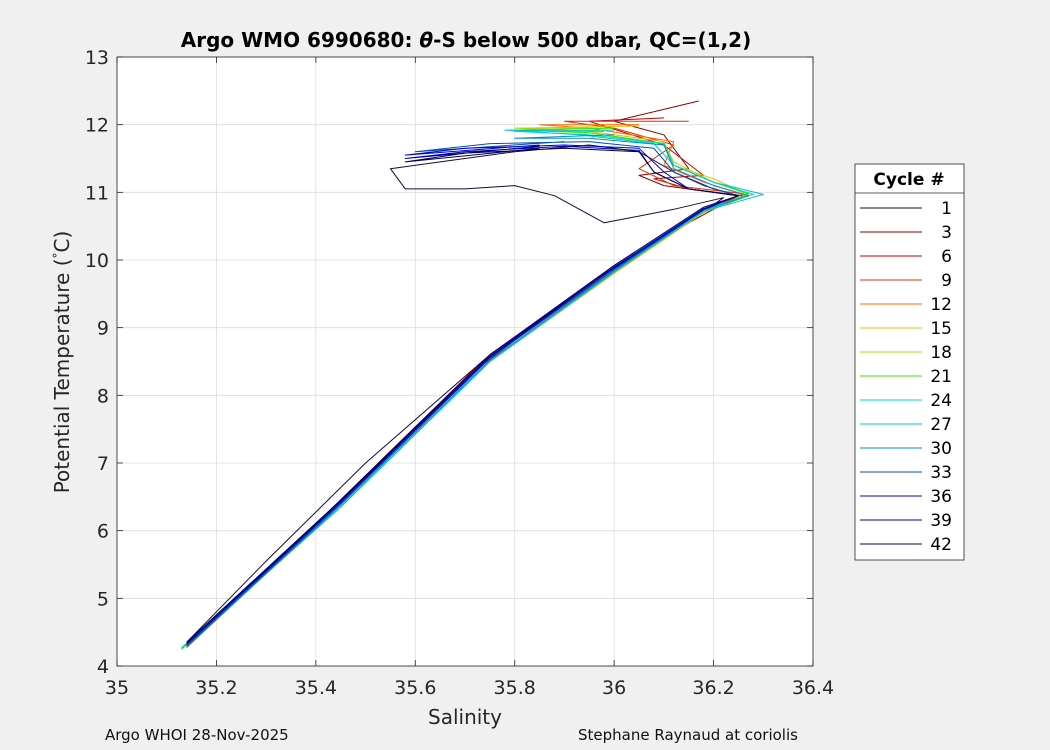  I want to click on x-tick-label: 36, so click(614, 688).